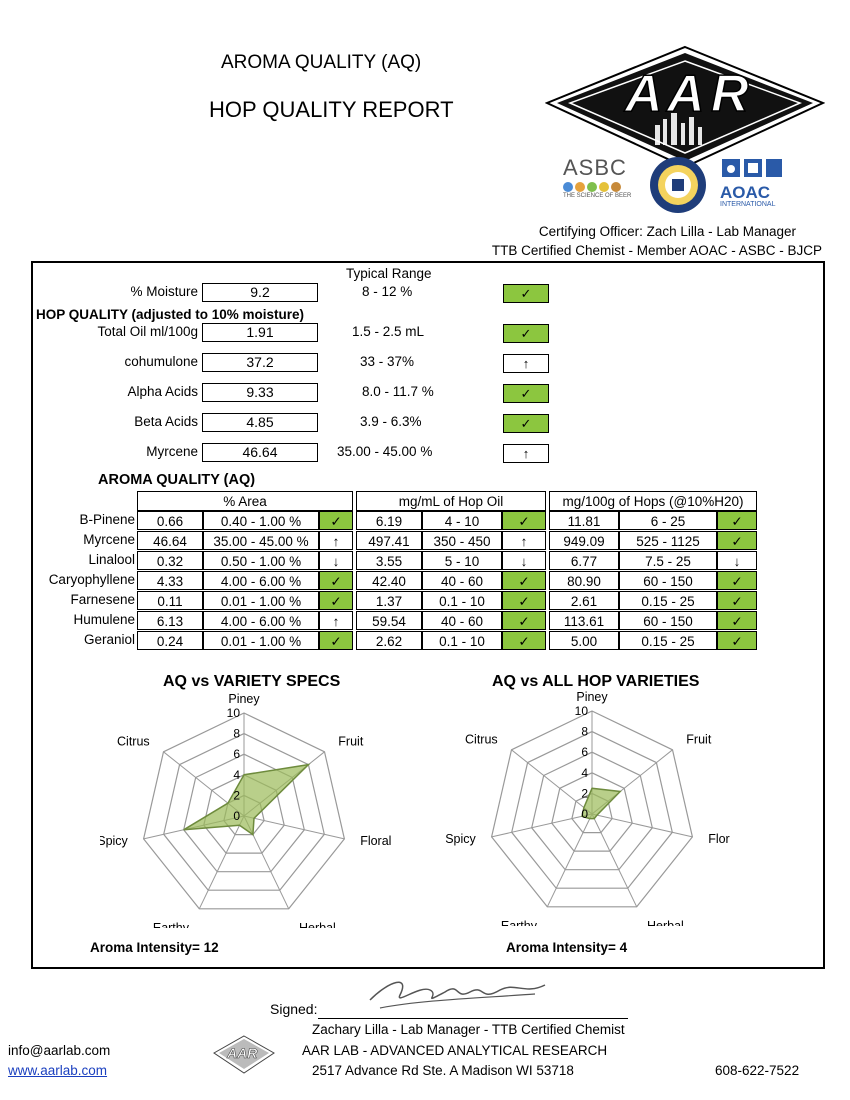 The height and width of the screenshot is (1100, 850). I want to click on lab-name: AAR LAB - ADVANCED ANALYTICAL RESEARCH, so click(455, 1050).